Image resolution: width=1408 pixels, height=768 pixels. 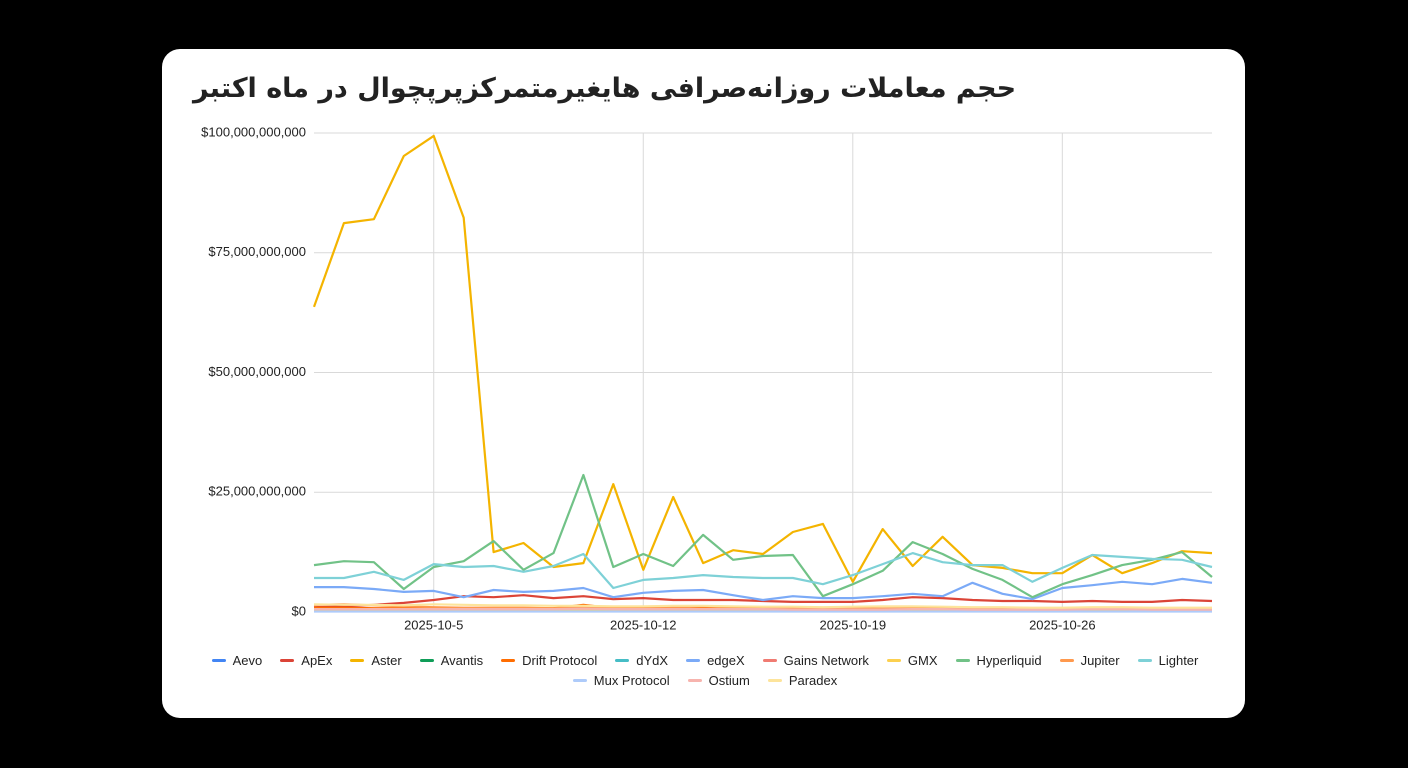 I want to click on legend-item: Mux Protocol, so click(x=621, y=680).